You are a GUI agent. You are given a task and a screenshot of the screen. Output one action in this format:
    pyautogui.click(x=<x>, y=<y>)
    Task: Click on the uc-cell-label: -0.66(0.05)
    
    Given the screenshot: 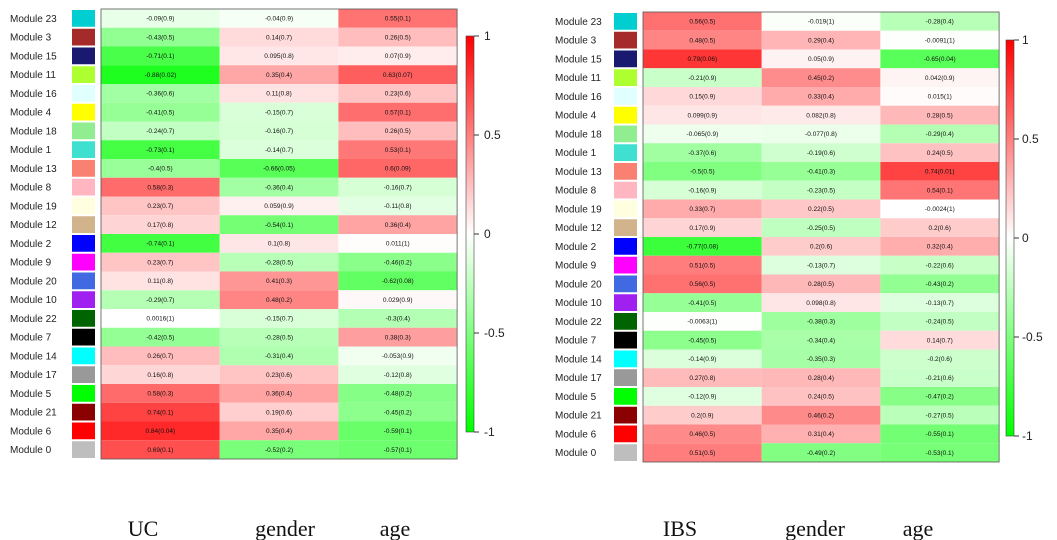 What is the action you would take?
    pyautogui.click(x=279, y=169)
    